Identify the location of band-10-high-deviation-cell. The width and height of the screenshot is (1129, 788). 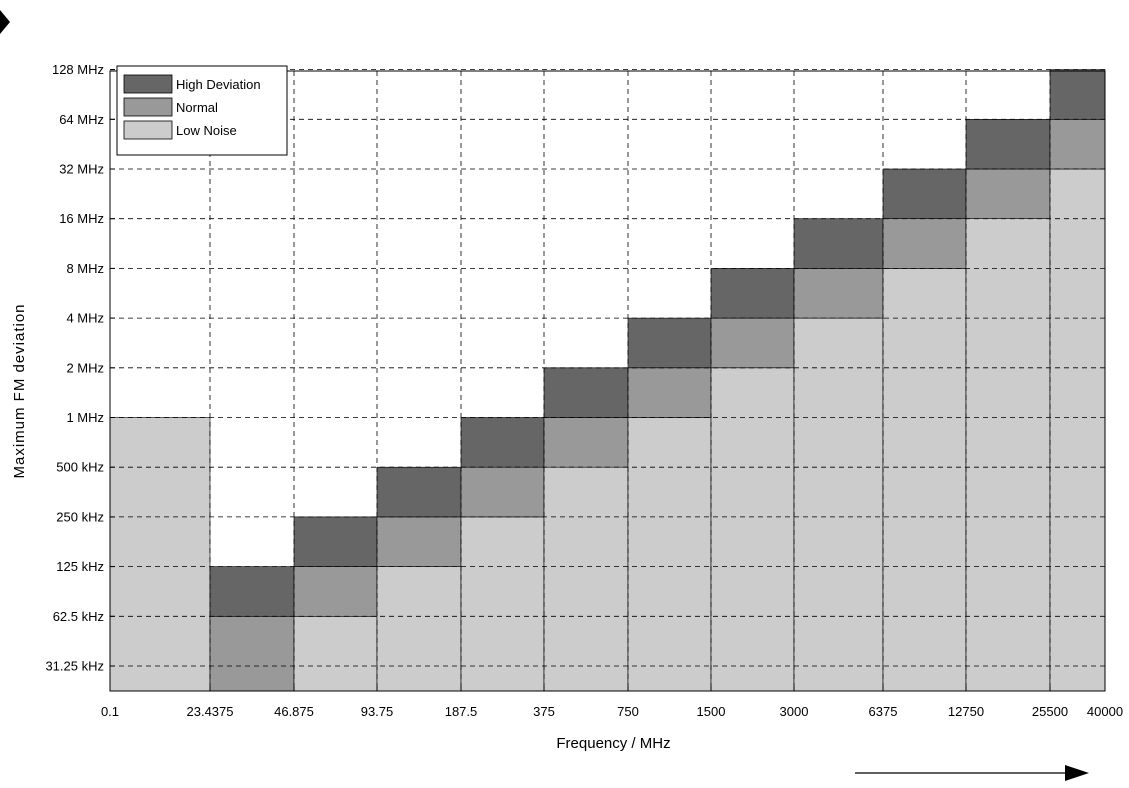
(924, 194).